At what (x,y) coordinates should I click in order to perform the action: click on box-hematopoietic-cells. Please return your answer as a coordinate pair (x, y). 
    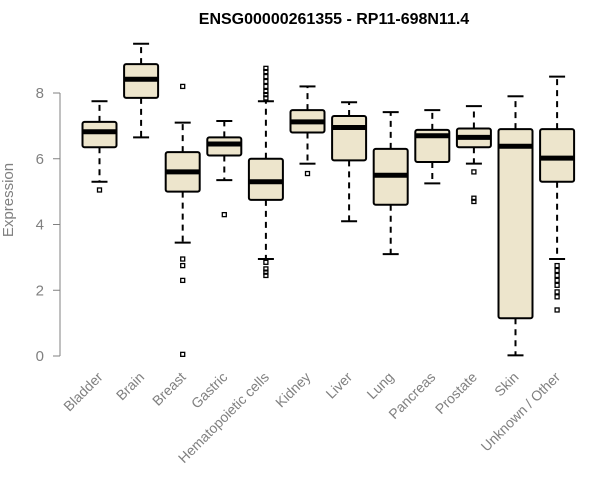
    Looking at the image, I should click on (265, 172).